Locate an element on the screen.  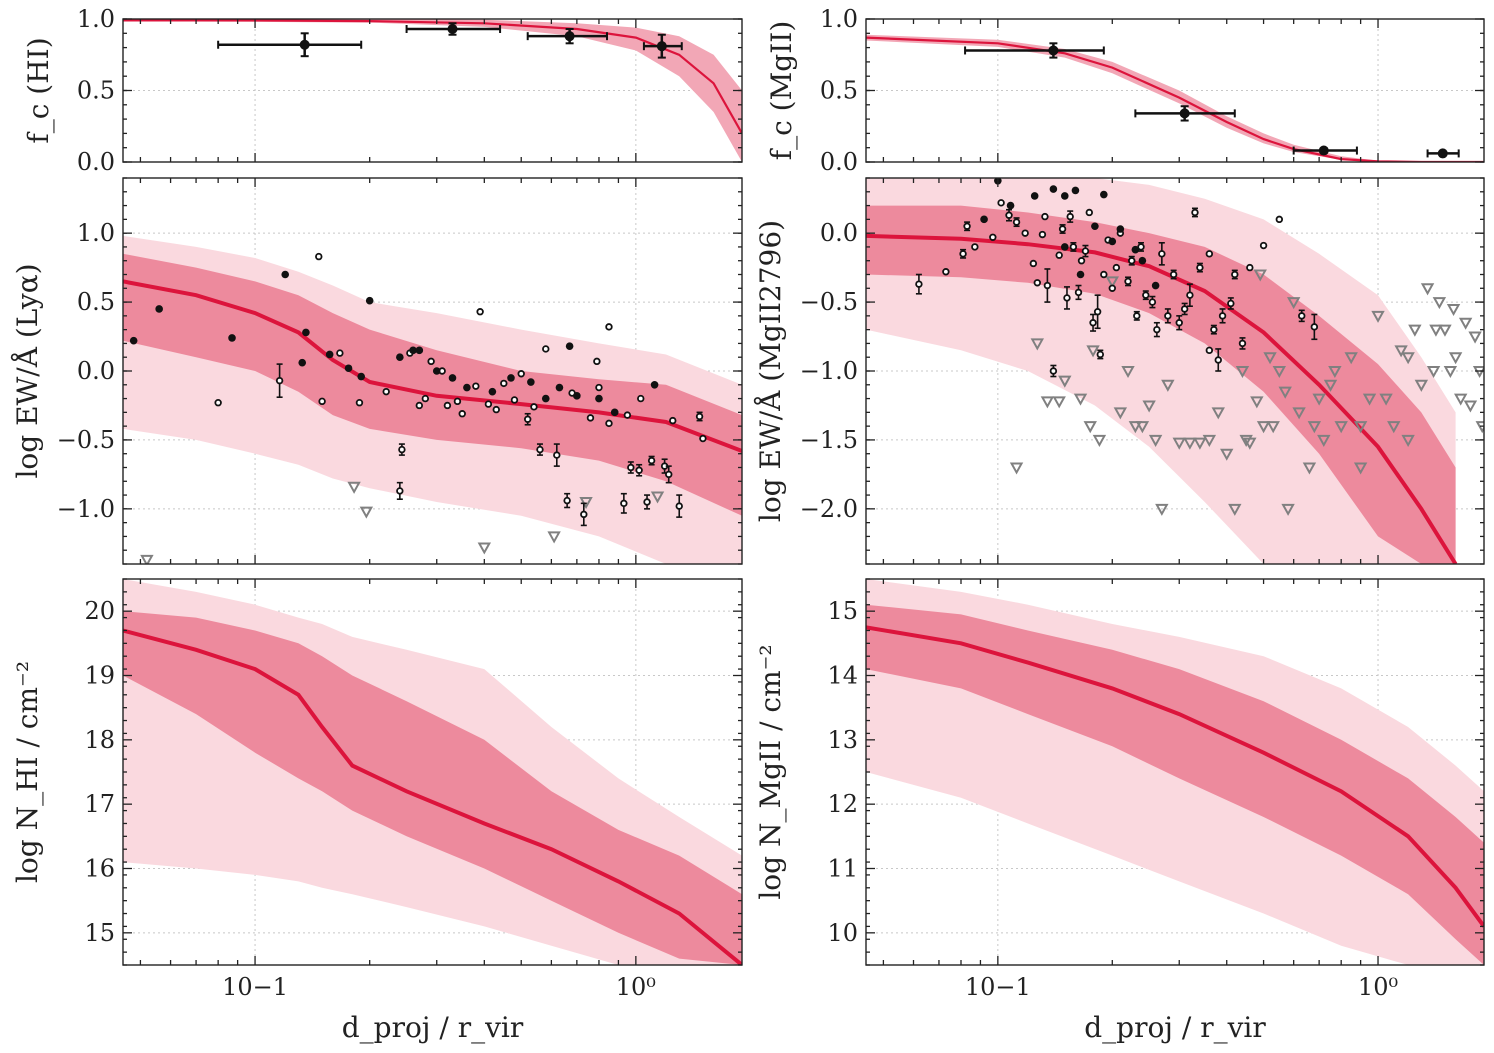
model-band is located at coordinates (1175, 98).